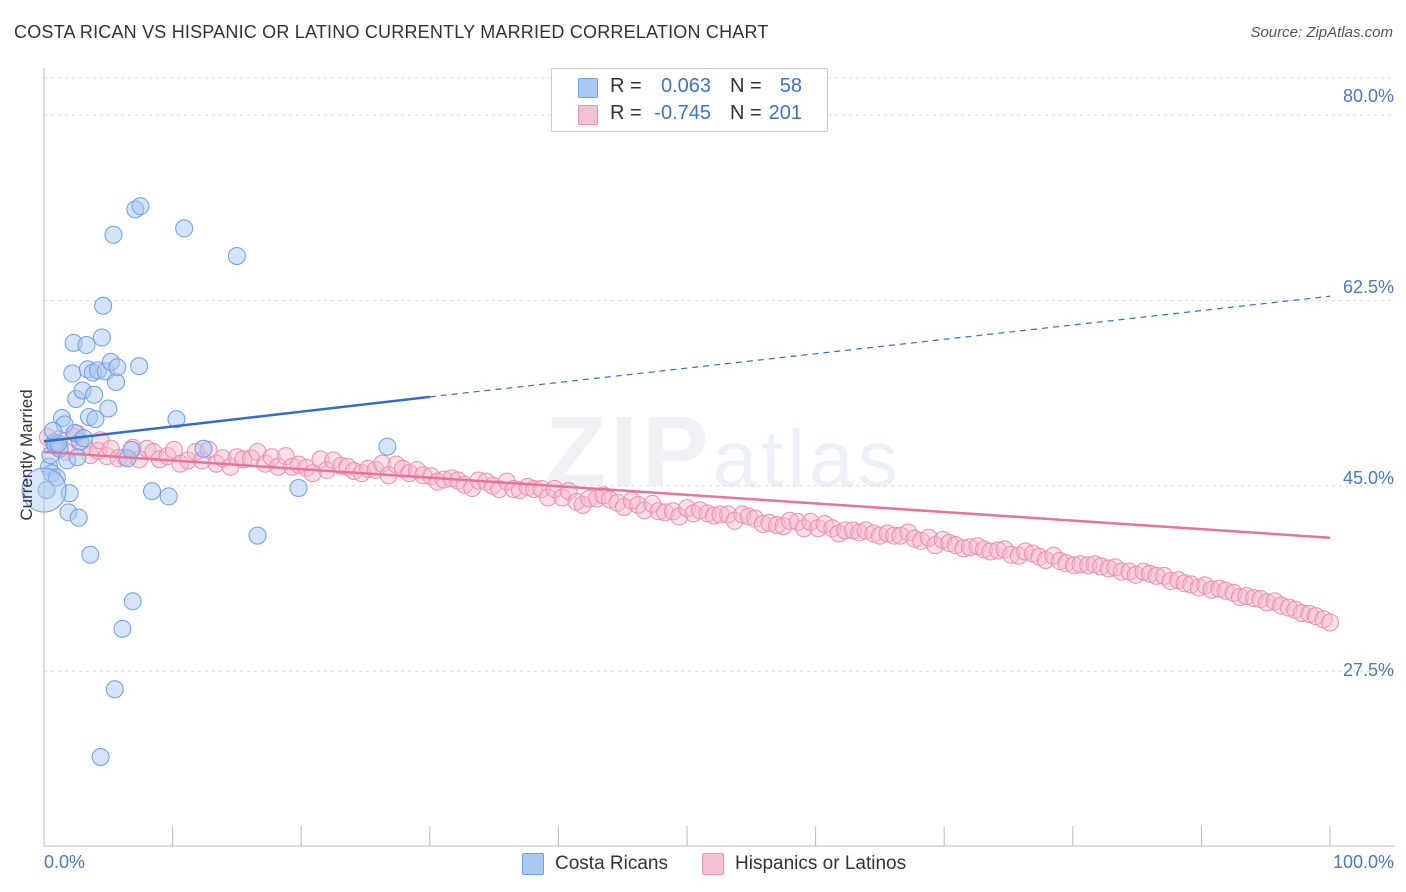 This screenshot has width=1406, height=892. Describe the element at coordinates (807, 458) in the screenshot. I see `watermark-atlas: atlas` at that location.